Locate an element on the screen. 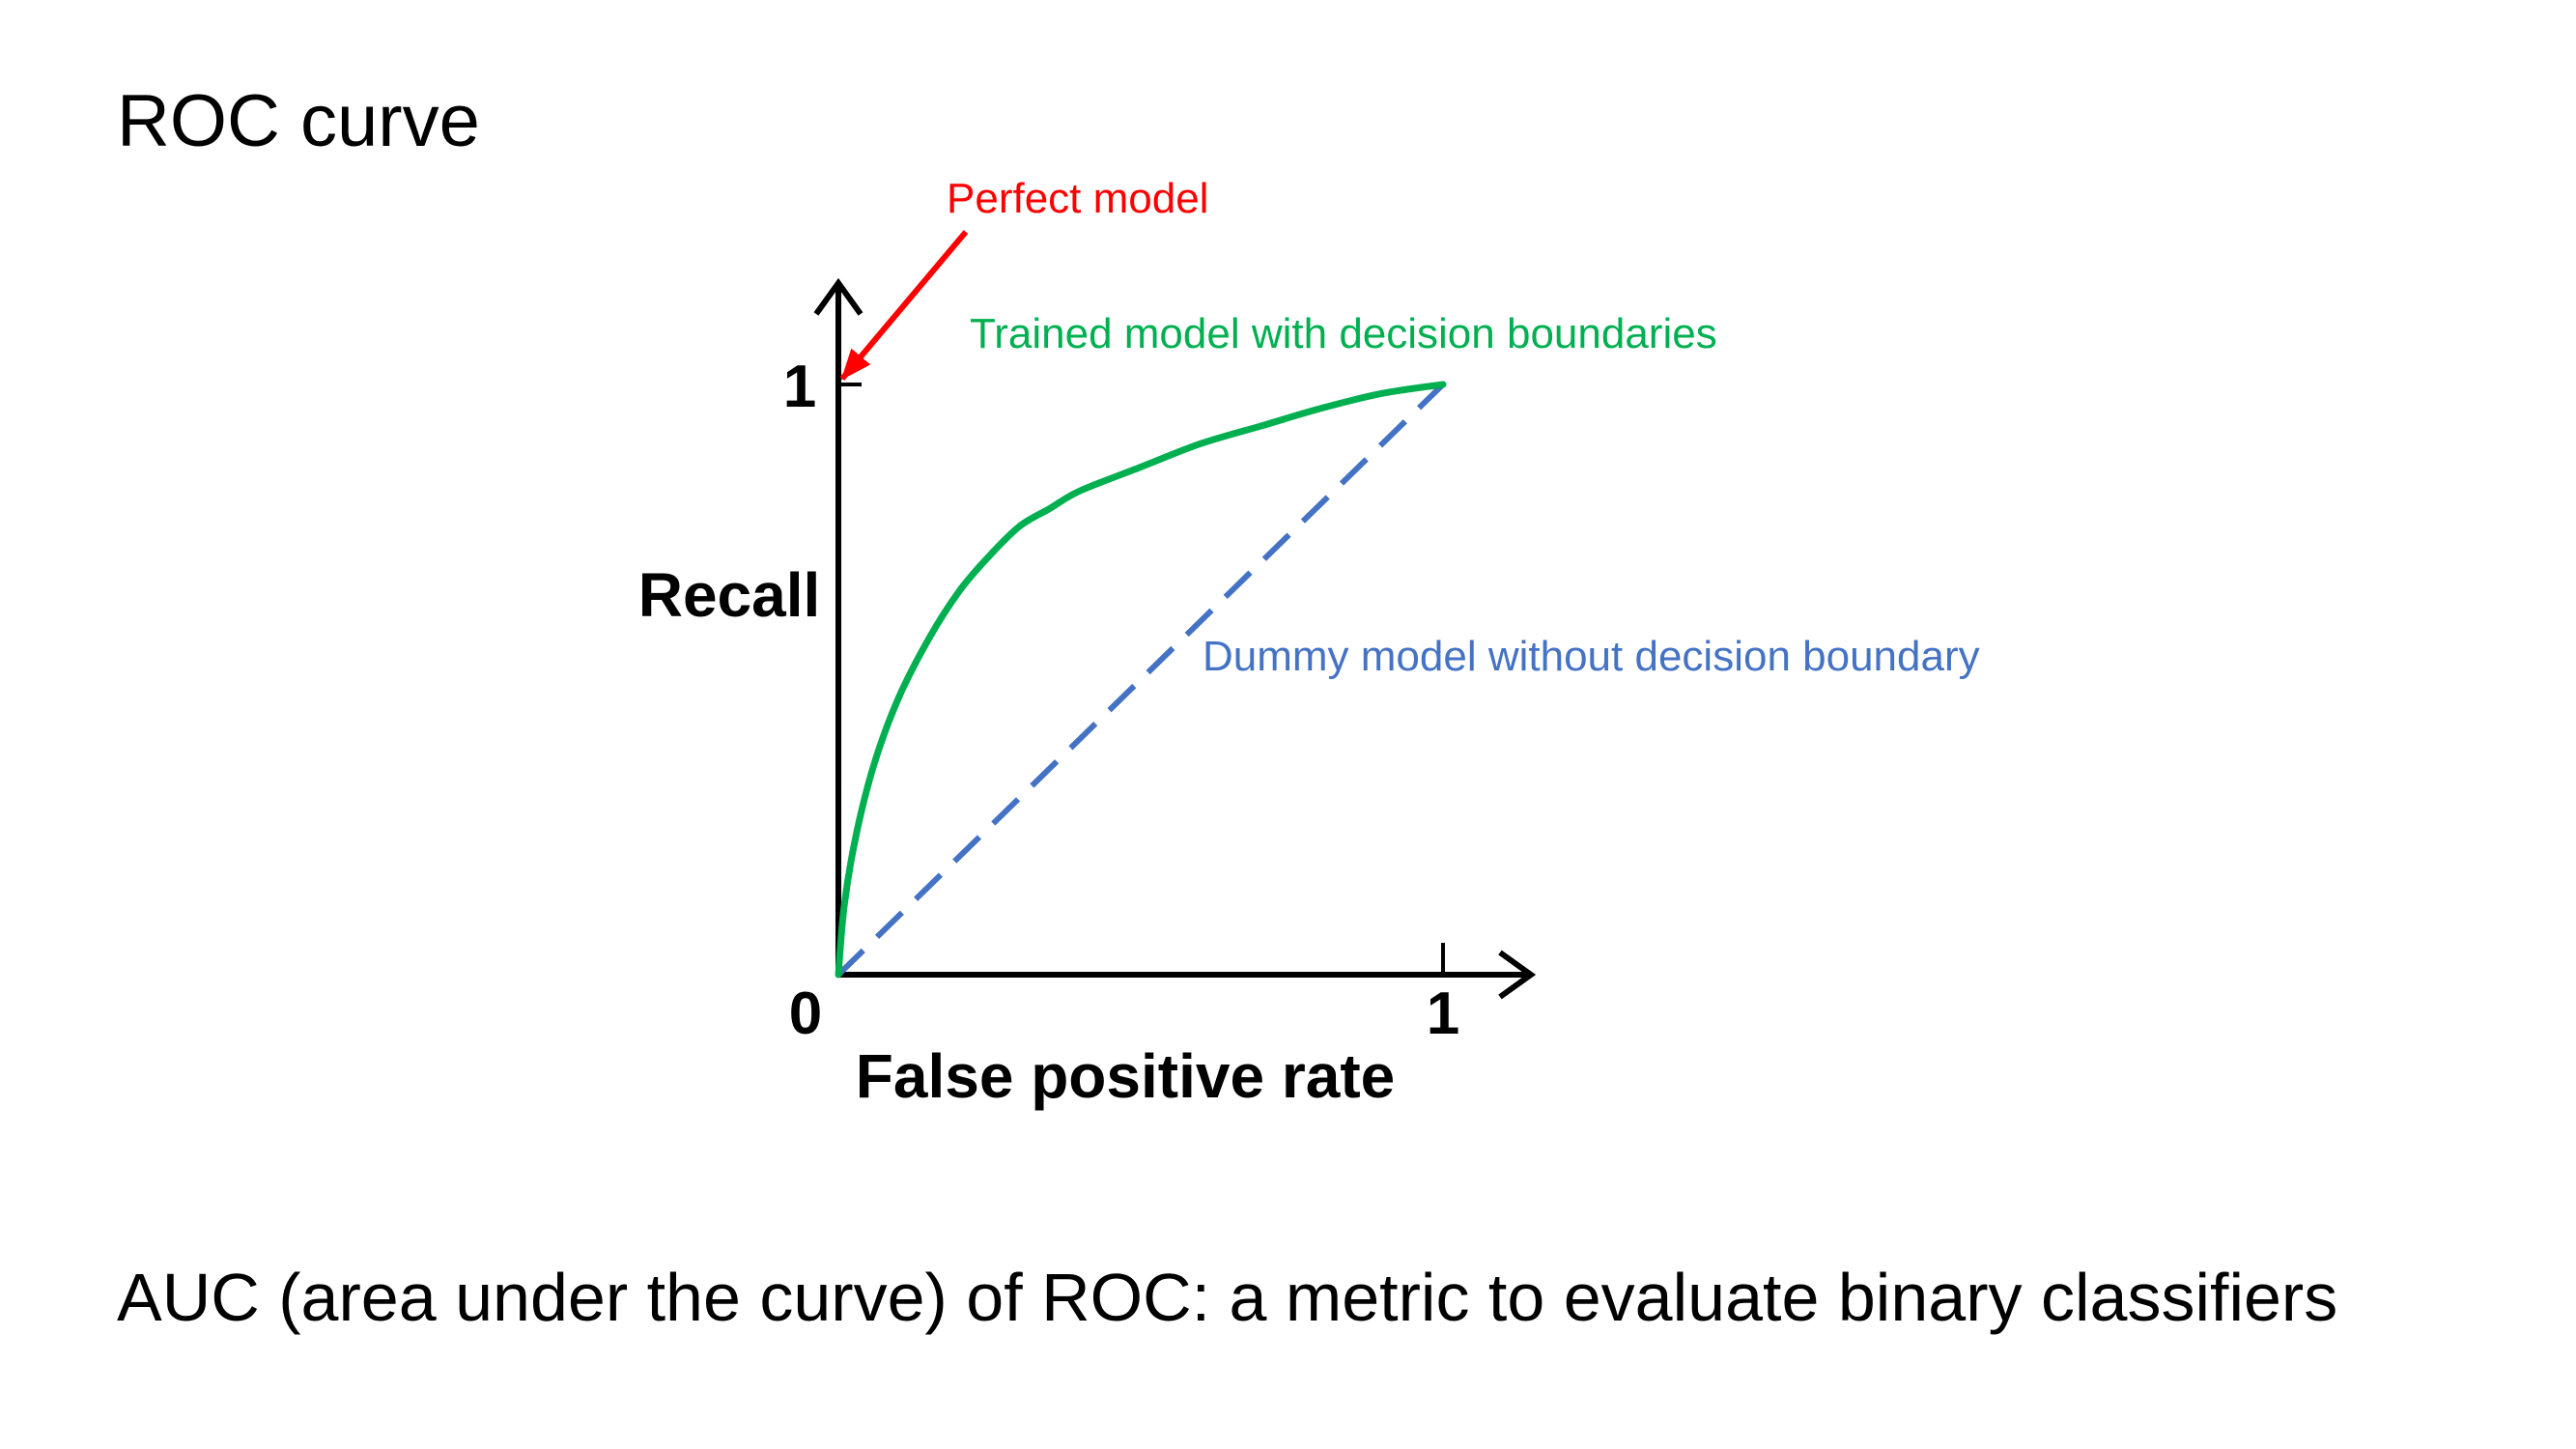  y-axis-arrowhead is located at coordinates (838, 296).